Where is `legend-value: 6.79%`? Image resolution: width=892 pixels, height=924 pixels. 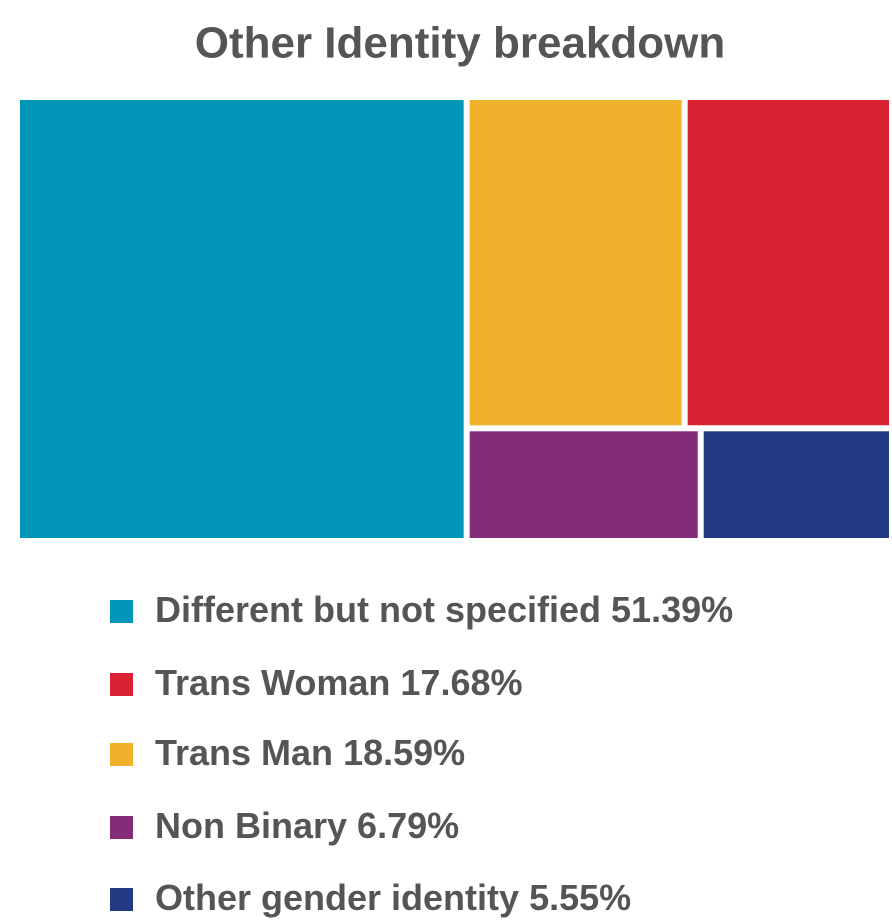 legend-value: 6.79% is located at coordinates (408, 825).